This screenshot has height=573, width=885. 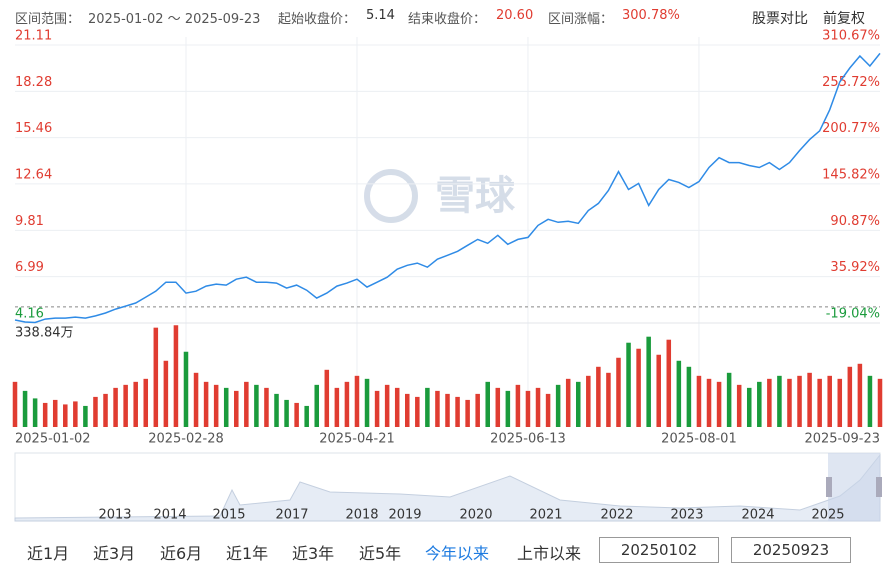 What do you see at coordinates (844, 19) in the screenshot?
I see `adjust-button: 前复权` at bounding box center [844, 19].